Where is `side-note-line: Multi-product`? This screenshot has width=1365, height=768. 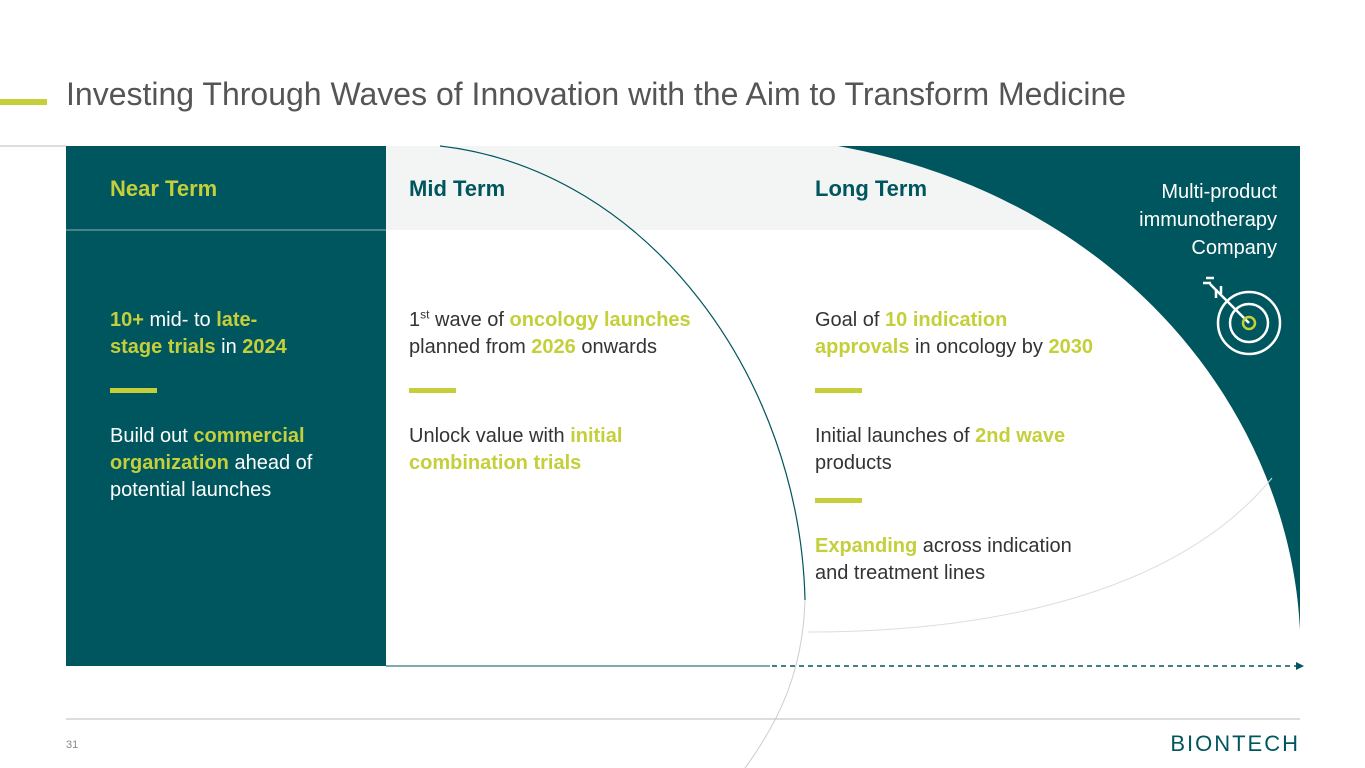
side-note-line: Multi-product is located at coordinates (1219, 192).